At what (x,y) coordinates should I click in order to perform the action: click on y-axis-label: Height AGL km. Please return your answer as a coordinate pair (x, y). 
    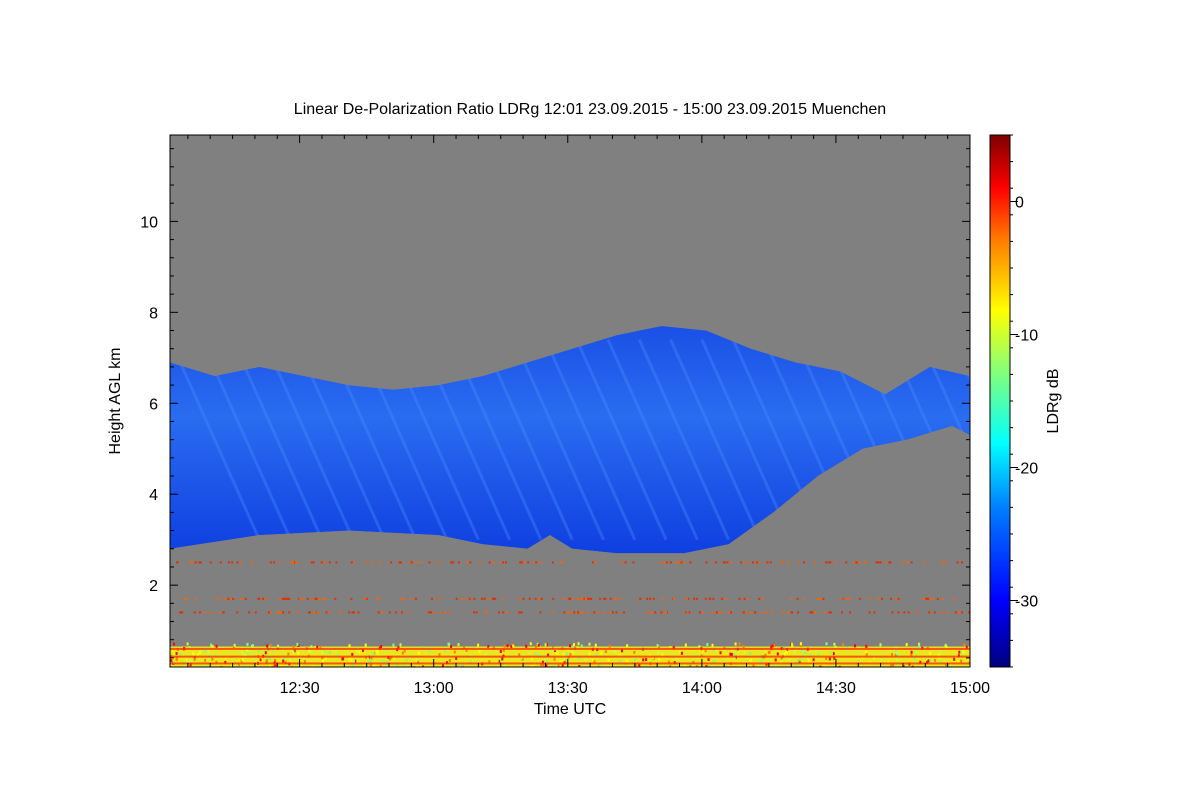
    Looking at the image, I should click on (115, 400).